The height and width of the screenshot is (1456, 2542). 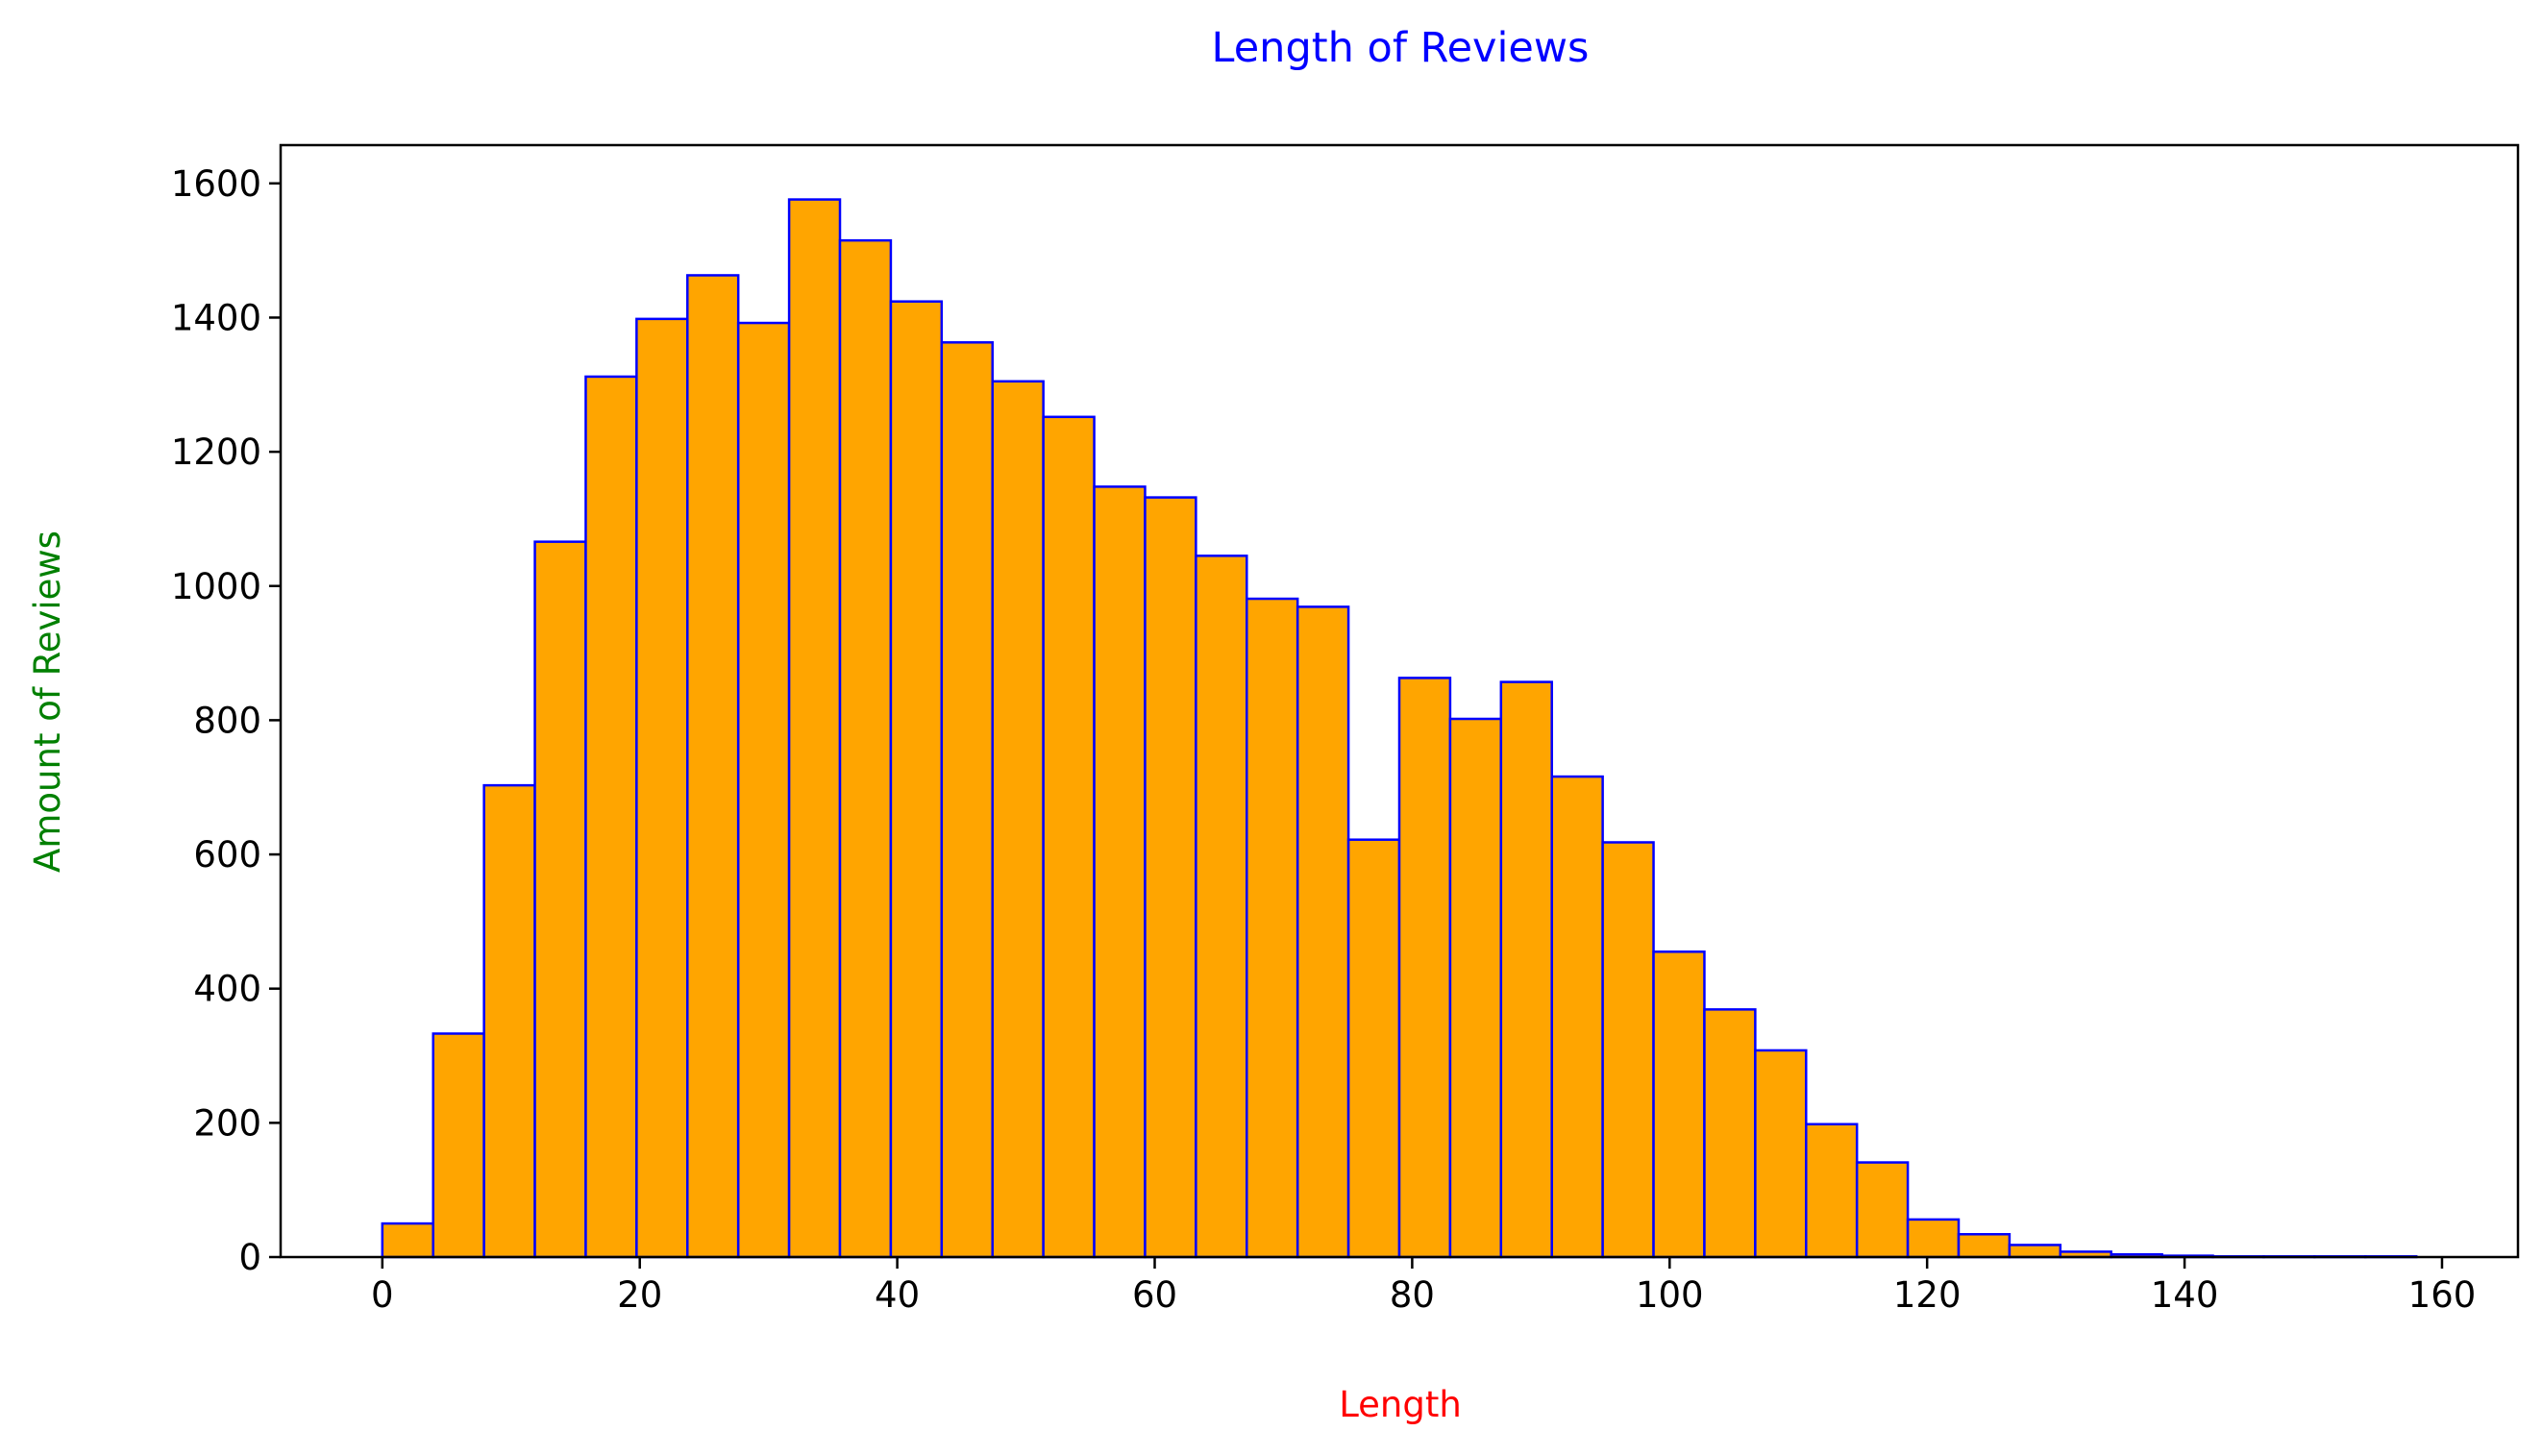 What do you see at coordinates (2185, 1295) in the screenshot?
I see `x-tick-label: 140` at bounding box center [2185, 1295].